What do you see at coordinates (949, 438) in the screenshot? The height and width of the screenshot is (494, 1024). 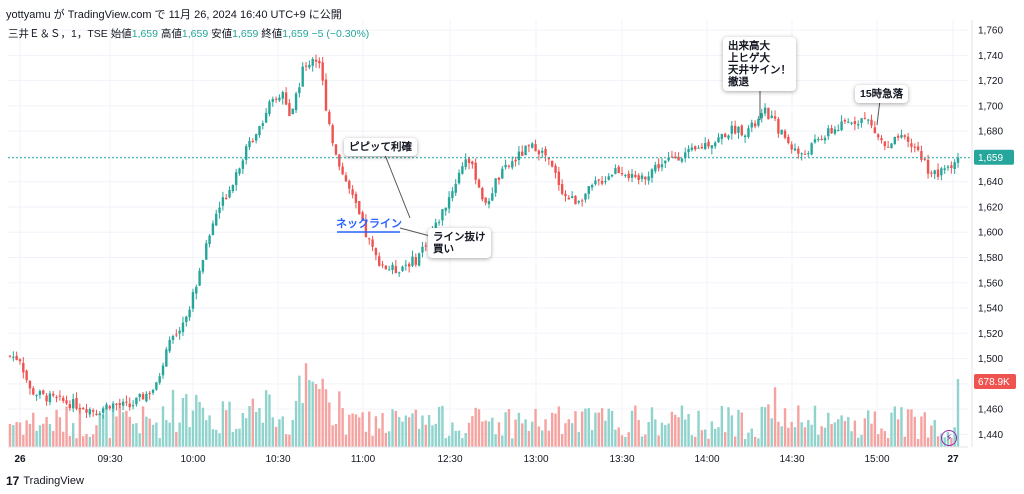 I see `lightning-icon: ⚡` at bounding box center [949, 438].